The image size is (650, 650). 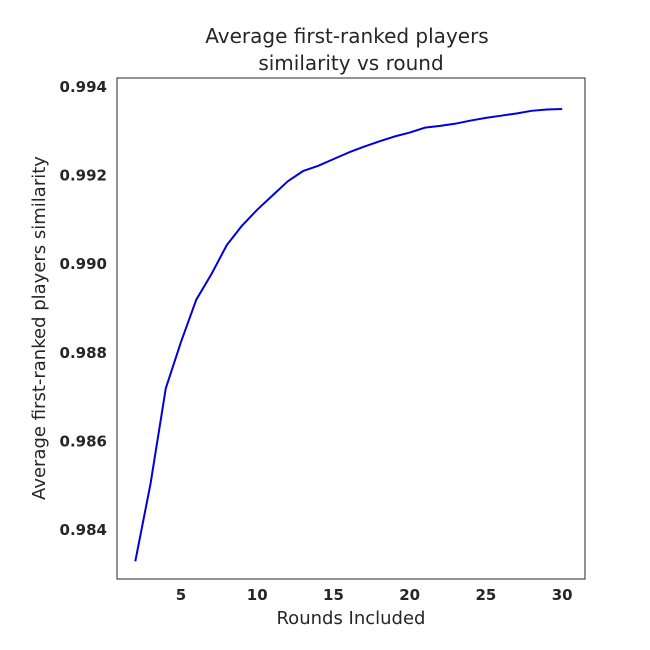 What do you see at coordinates (83, 87) in the screenshot?
I see `y-tick-label: 0.994` at bounding box center [83, 87].